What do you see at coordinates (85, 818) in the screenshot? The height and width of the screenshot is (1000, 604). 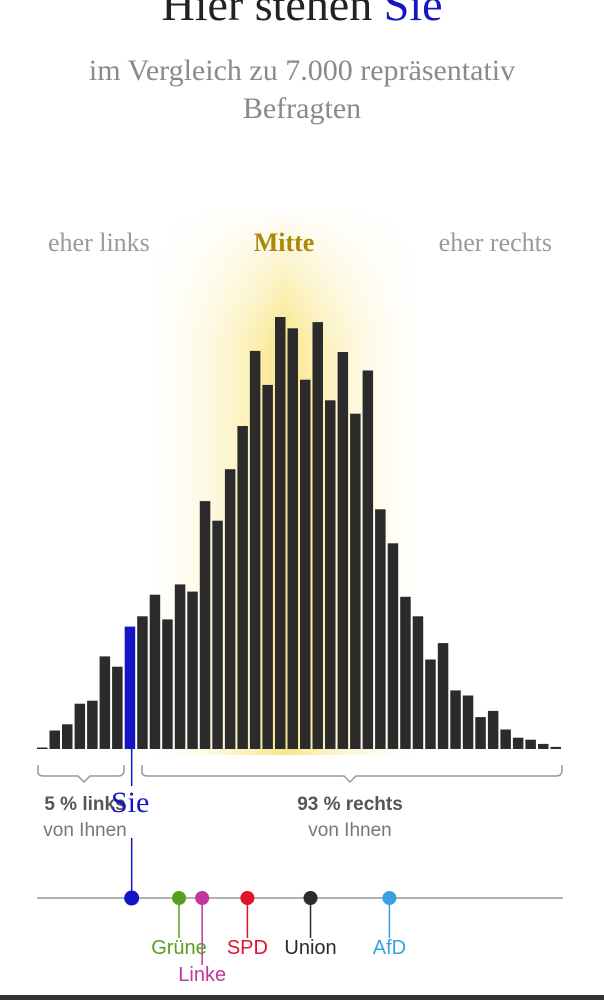 I see `left-stat: 5 % links von Ihnen` at bounding box center [85, 818].